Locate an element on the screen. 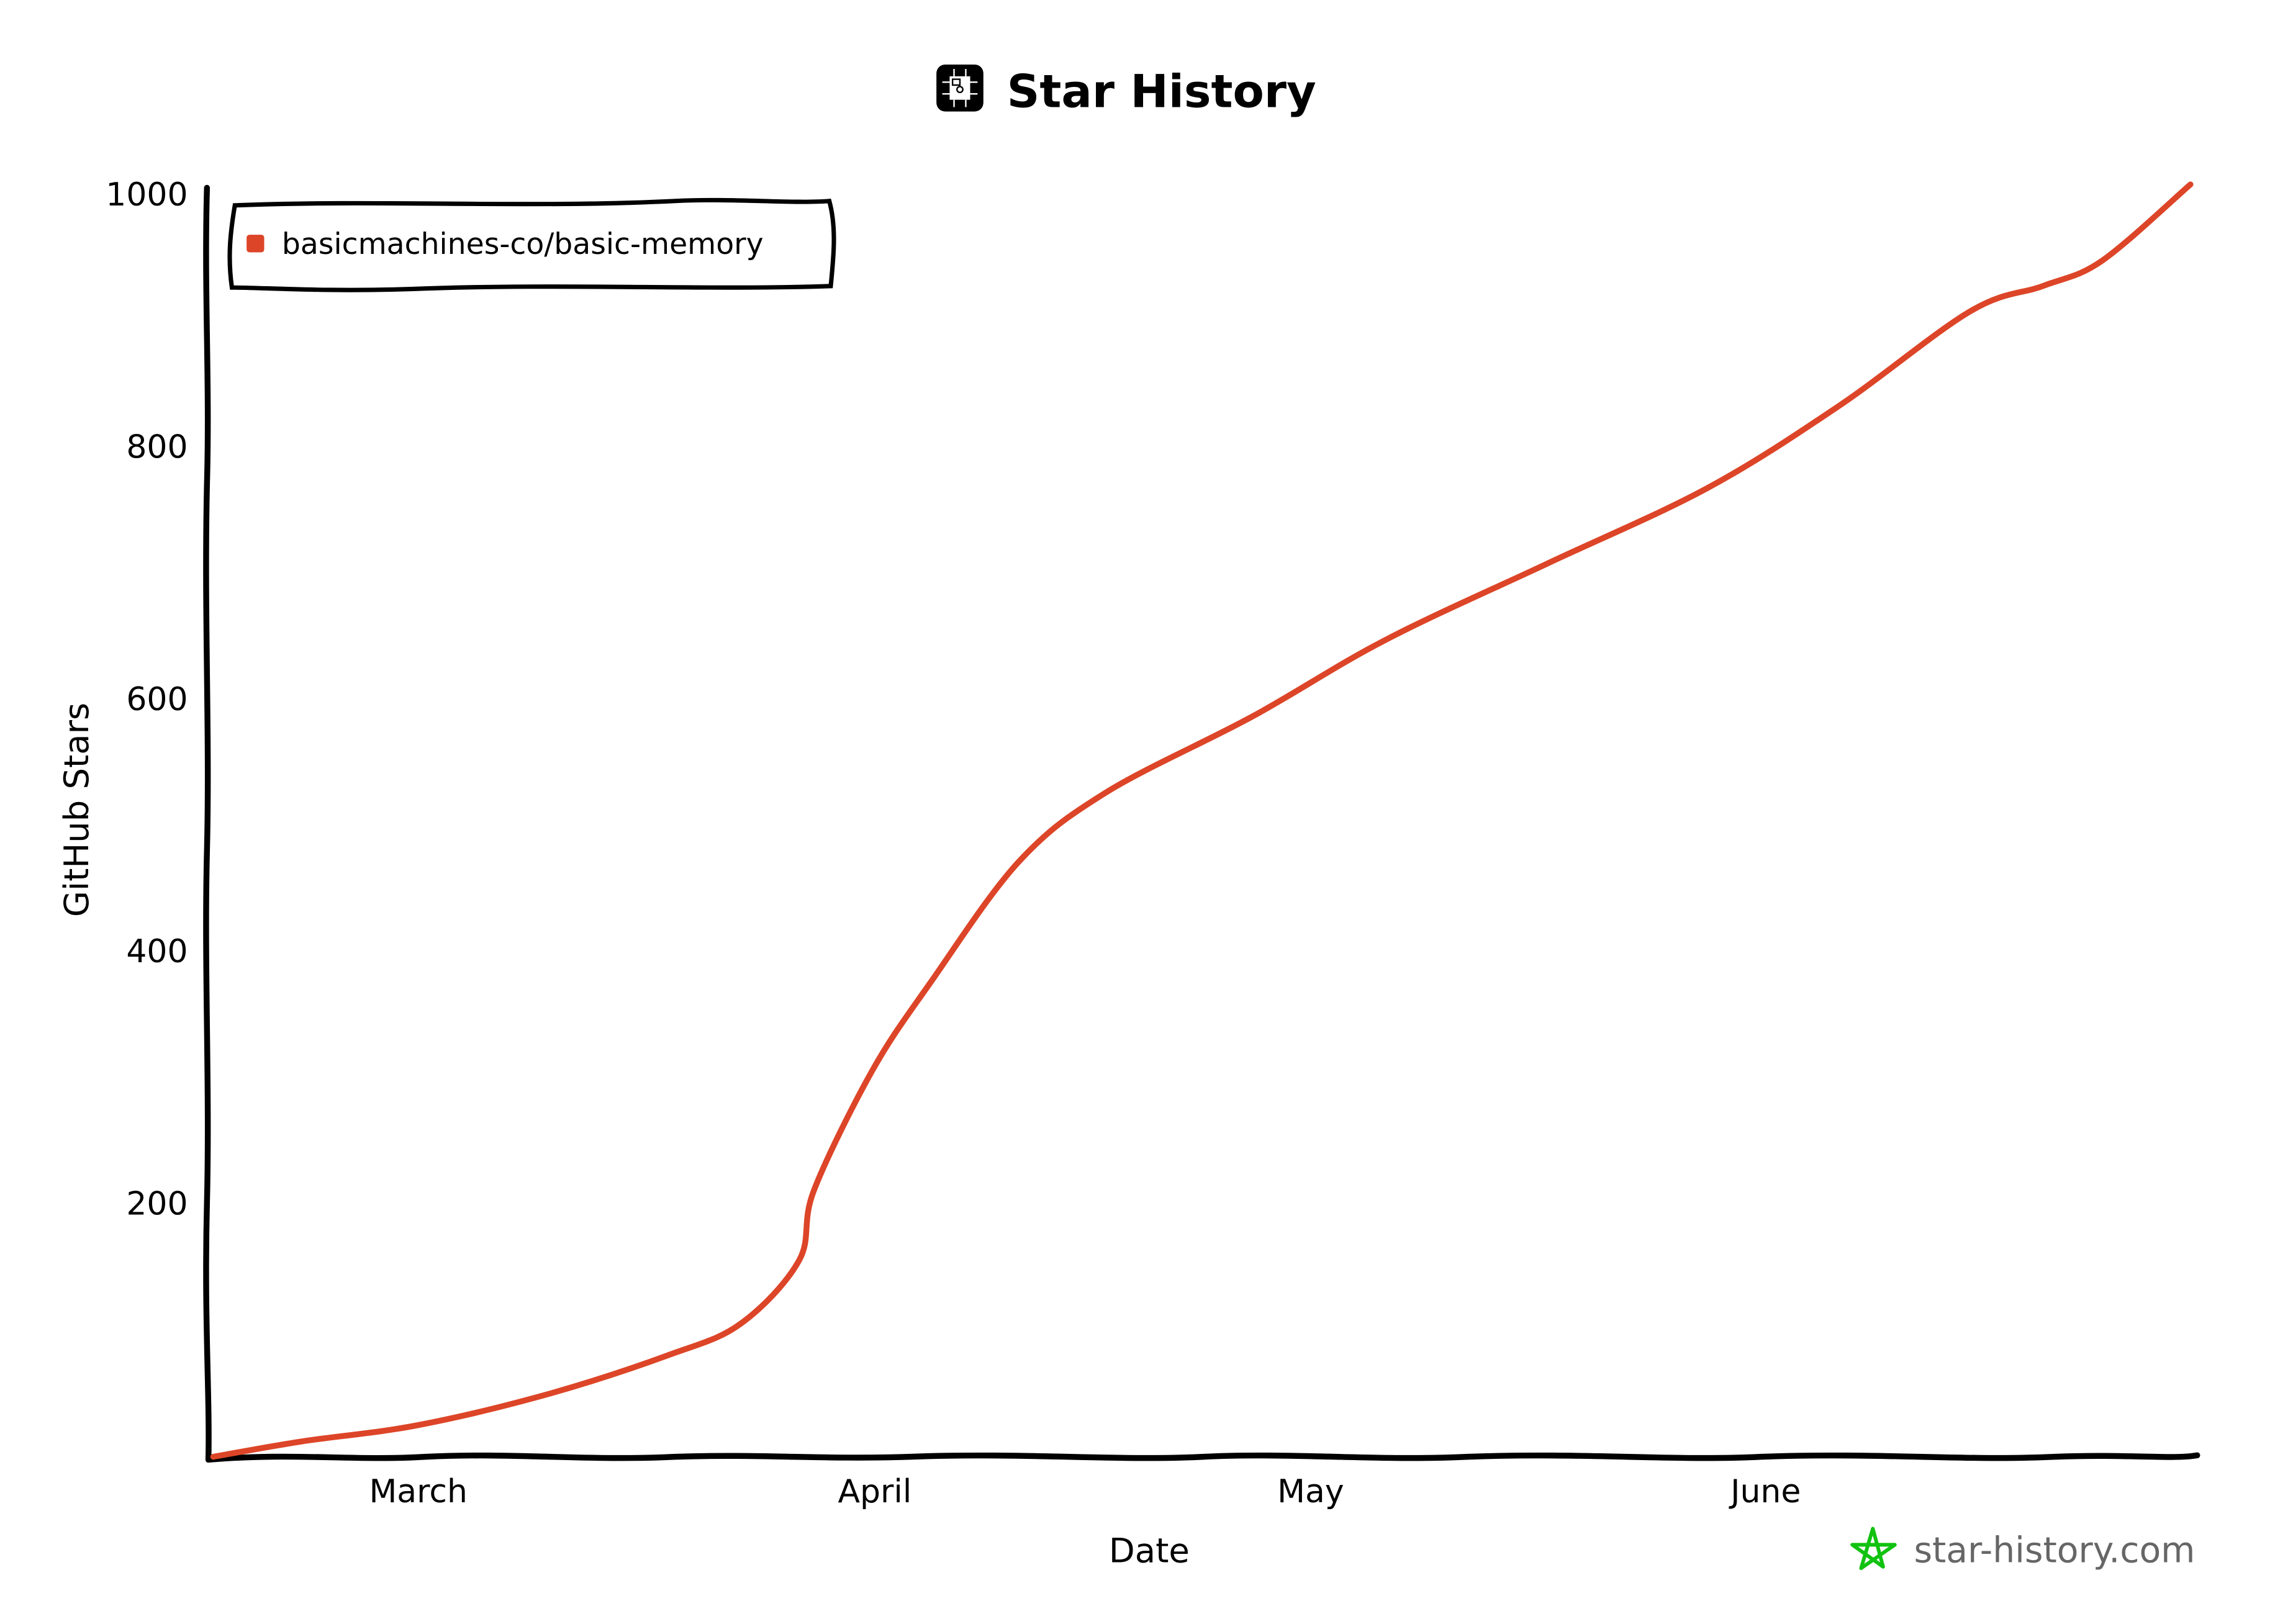 The image size is (2275, 1624). legend: basicmachines-co/basic-memory is located at coordinates (531, 244).